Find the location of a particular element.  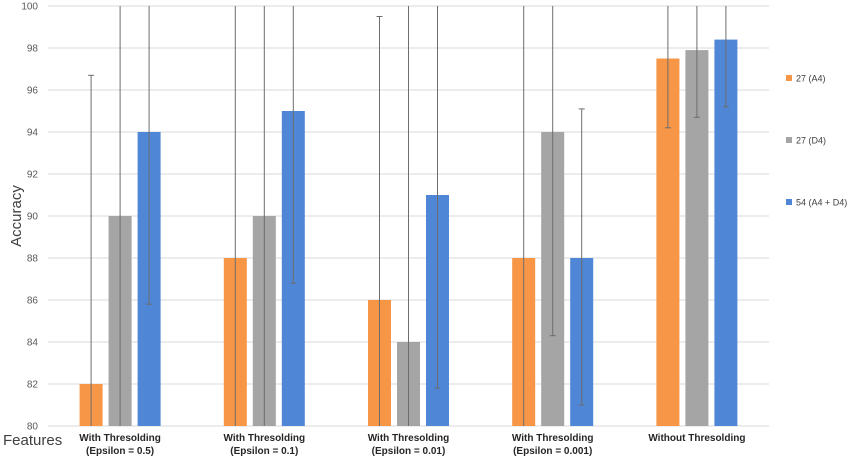

y-tick-label: 80 is located at coordinates (33, 427).